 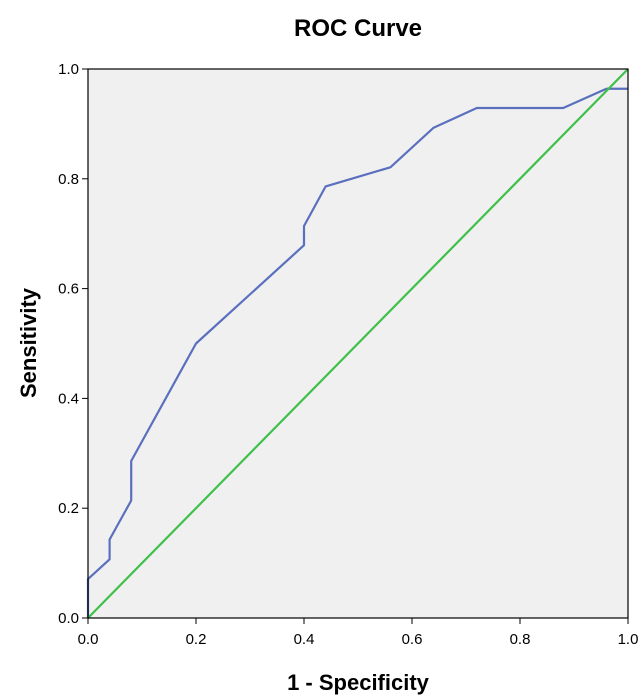 I want to click on y-tick-label: 0.0, so click(x=68, y=618).